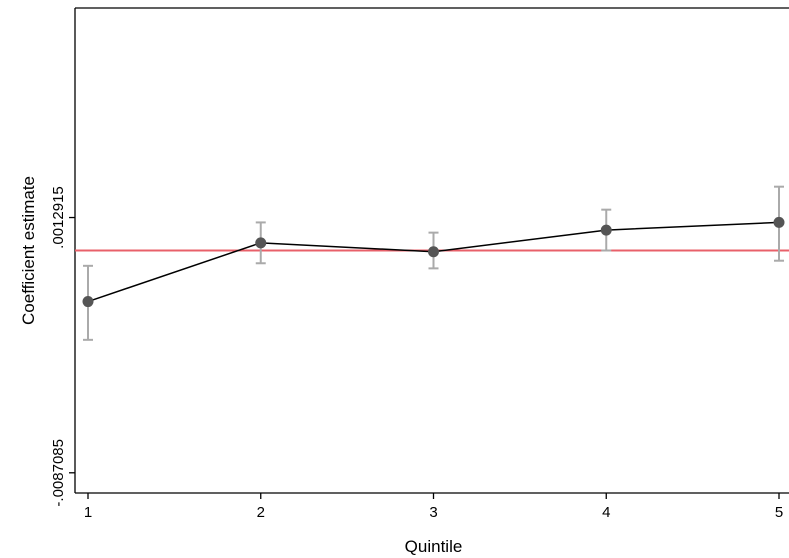  Describe the element at coordinates (606, 512) in the screenshot. I see `x-tick-label: 4` at that location.